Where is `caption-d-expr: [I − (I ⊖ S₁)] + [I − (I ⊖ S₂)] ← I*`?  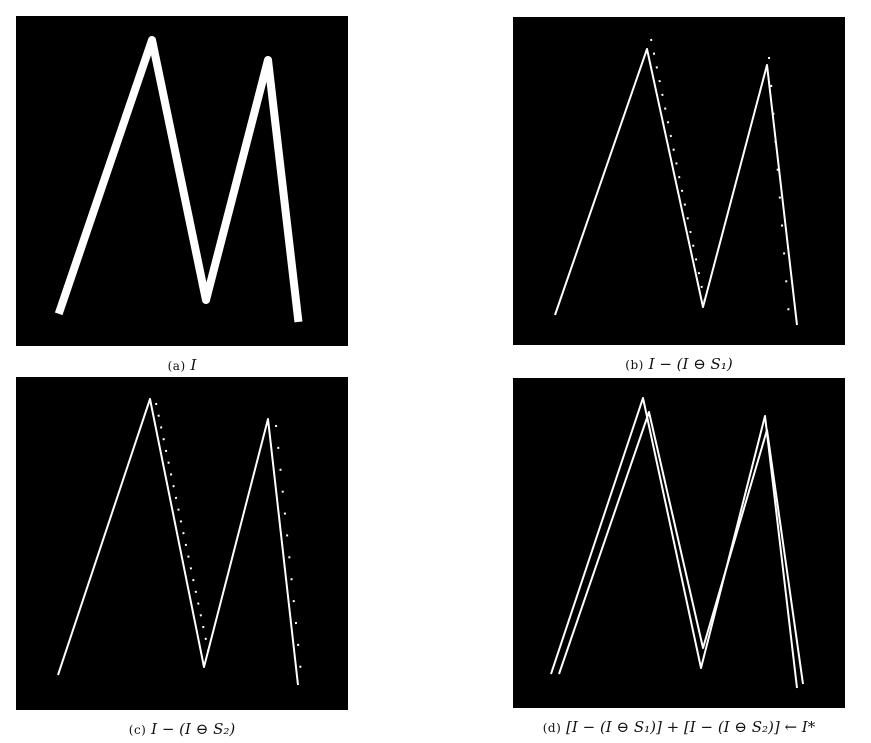 caption-d-expr: [I − (I ⊖ S₁)] + [I − (I ⊖ S₂)] ← I* is located at coordinates (691, 727).